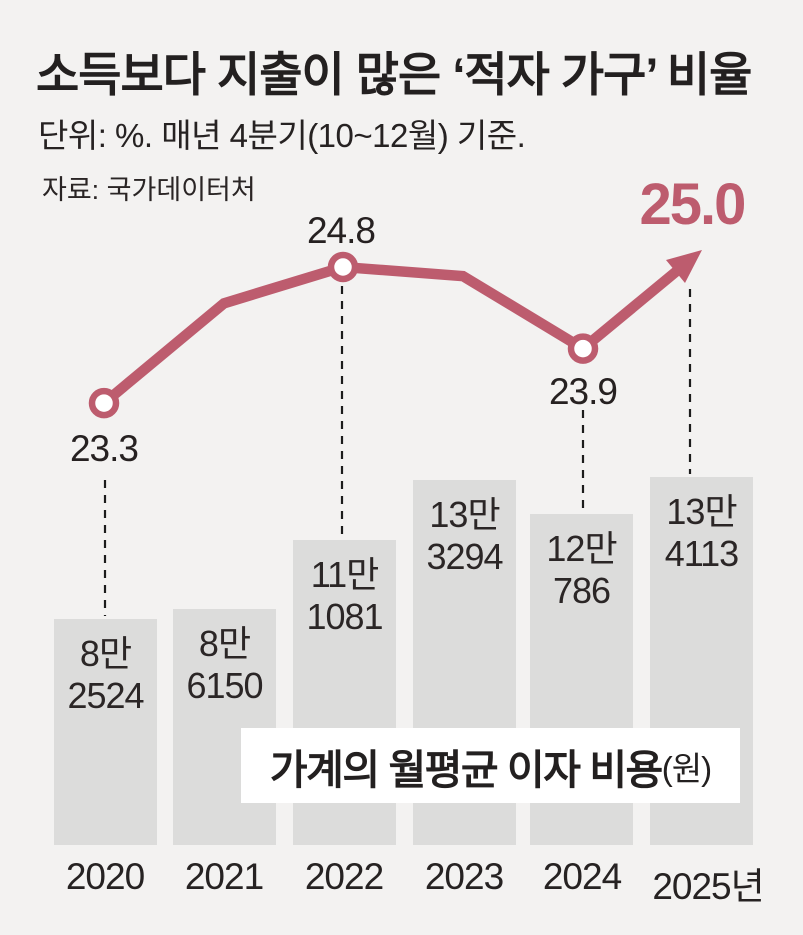  Describe the element at coordinates (104, 403) in the screenshot. I see `data-point-marker-2020` at that location.